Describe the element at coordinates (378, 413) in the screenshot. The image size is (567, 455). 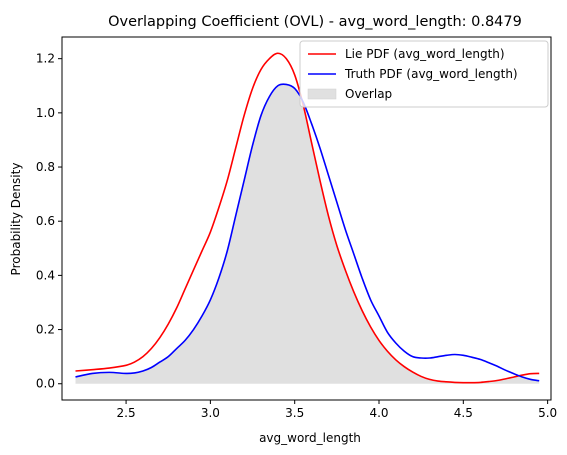
I see `x-tick-label: 4.0` at that location.